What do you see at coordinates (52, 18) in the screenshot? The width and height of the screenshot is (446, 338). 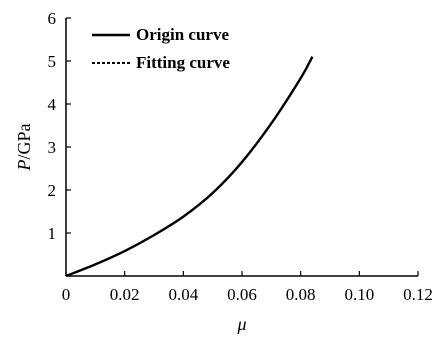 I see `y-tick-label: 6` at bounding box center [52, 18].